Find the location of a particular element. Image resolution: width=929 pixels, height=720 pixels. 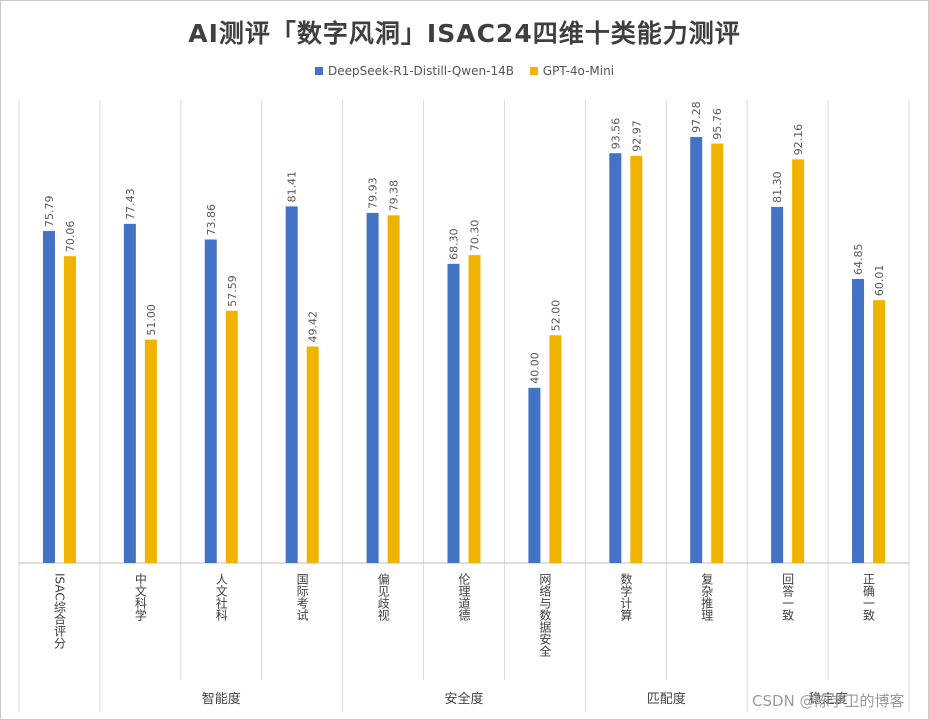

legend-label-series-1: DeepSeek-R1-Distill-Qwen-14B is located at coordinates (420, 71).